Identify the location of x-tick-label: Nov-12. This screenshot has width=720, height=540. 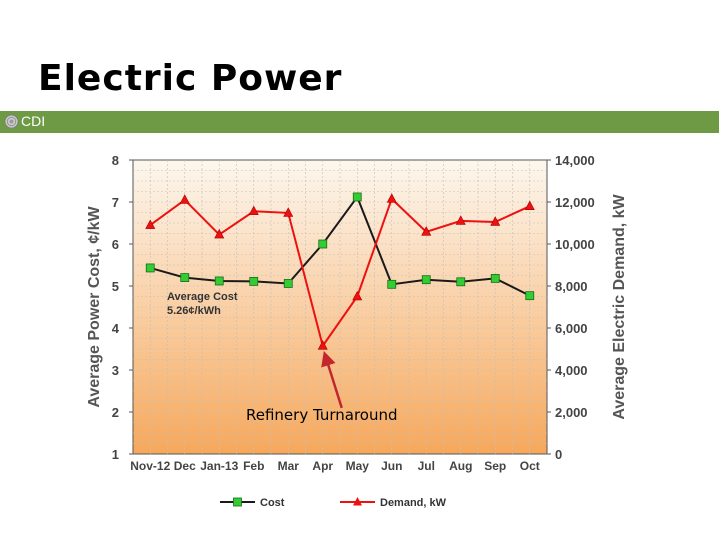
(150, 466).